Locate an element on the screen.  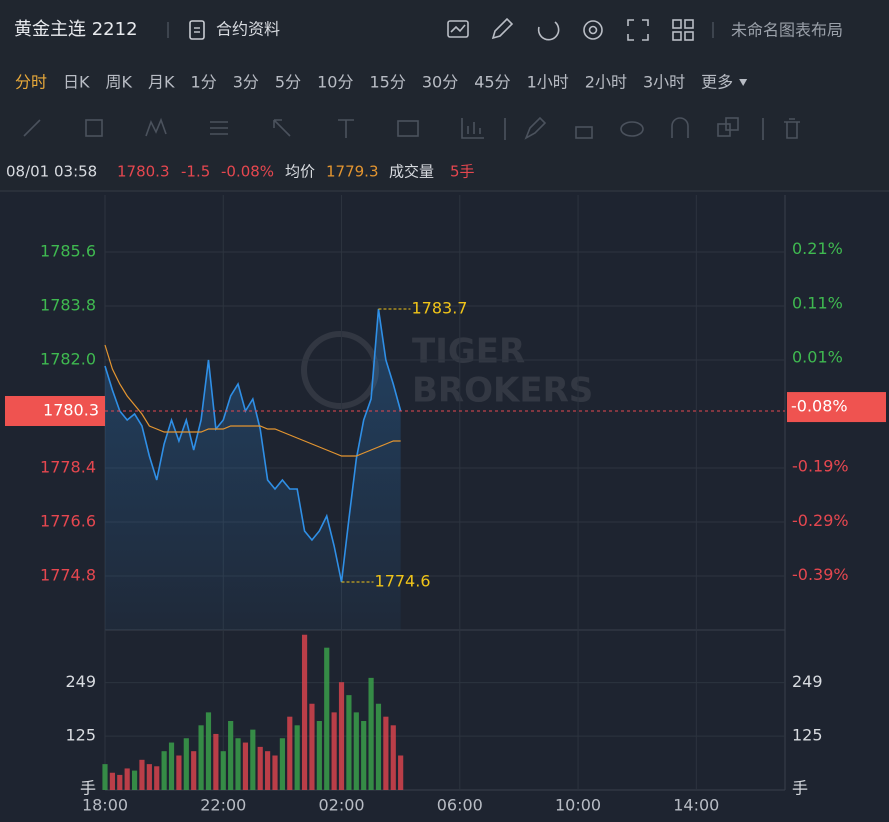
settings-icon is located at coordinates (593, 30).